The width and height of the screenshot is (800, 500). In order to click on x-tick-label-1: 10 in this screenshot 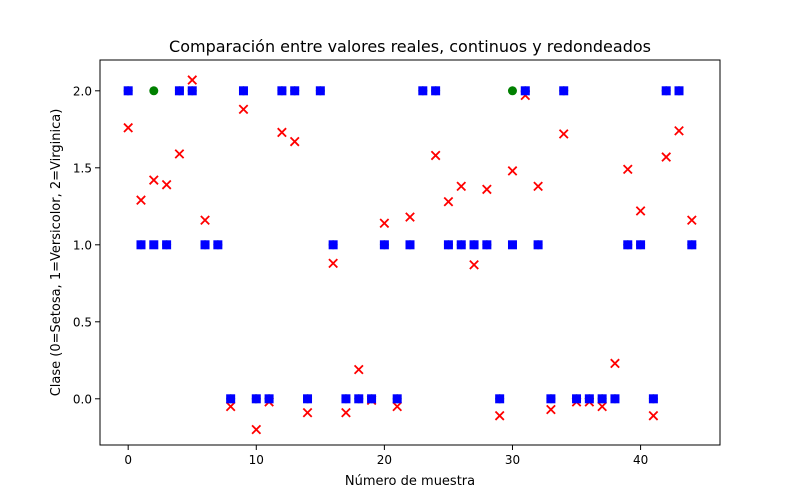, I will do `click(256, 460)`.